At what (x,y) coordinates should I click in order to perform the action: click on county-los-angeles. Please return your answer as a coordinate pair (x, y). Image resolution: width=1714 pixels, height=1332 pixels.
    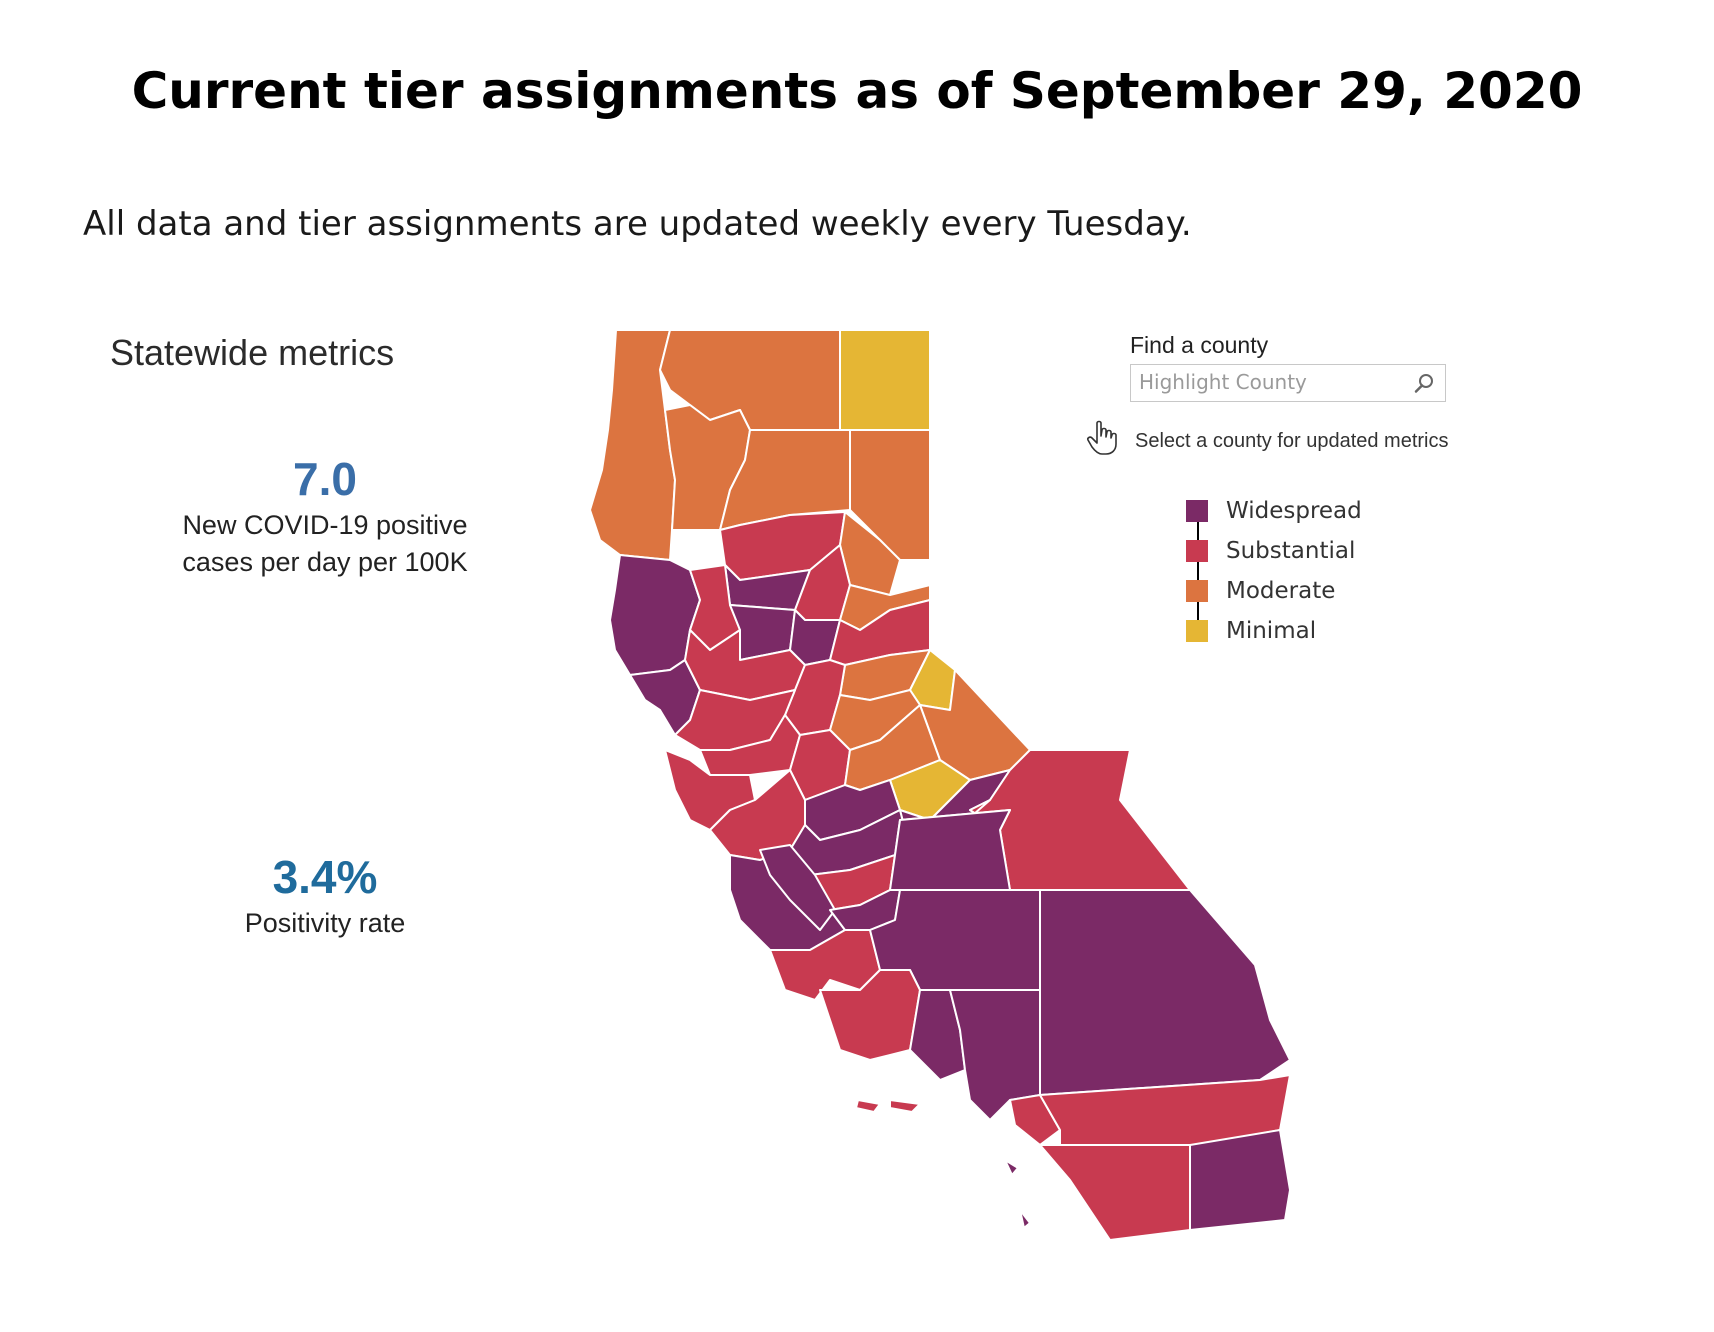
    Looking at the image, I should click on (995, 1055).